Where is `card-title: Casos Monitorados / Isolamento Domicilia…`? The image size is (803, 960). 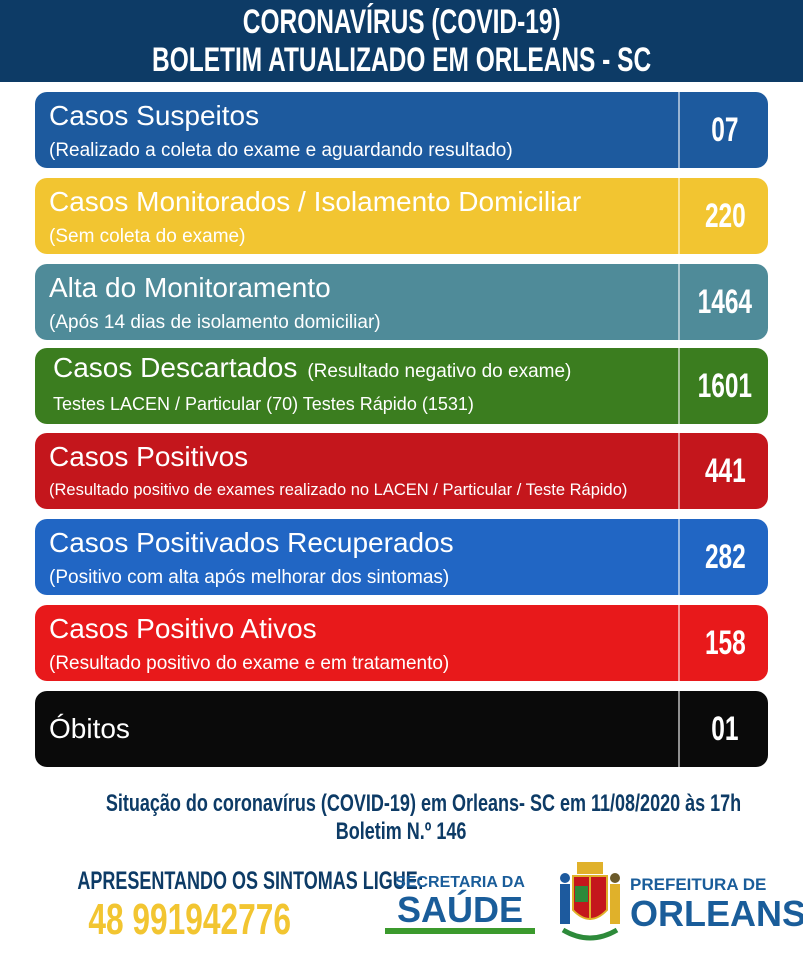 card-title: Casos Monitorados / Isolamento Domicilia… is located at coordinates (315, 201).